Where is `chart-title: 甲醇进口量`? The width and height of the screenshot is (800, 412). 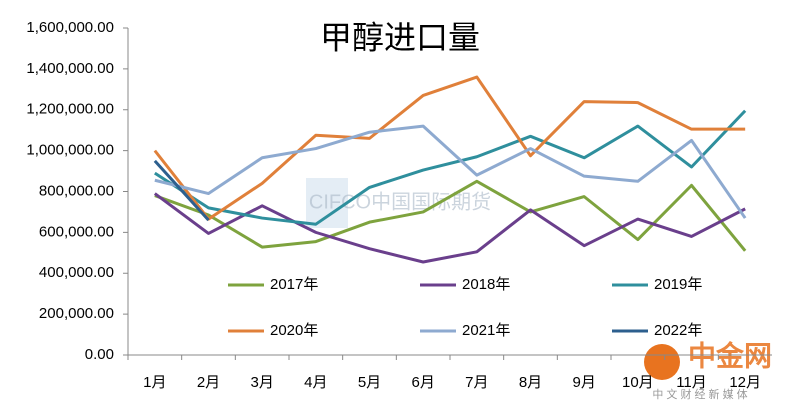
chart-title: 甲醇进口量 is located at coordinates (400, 37).